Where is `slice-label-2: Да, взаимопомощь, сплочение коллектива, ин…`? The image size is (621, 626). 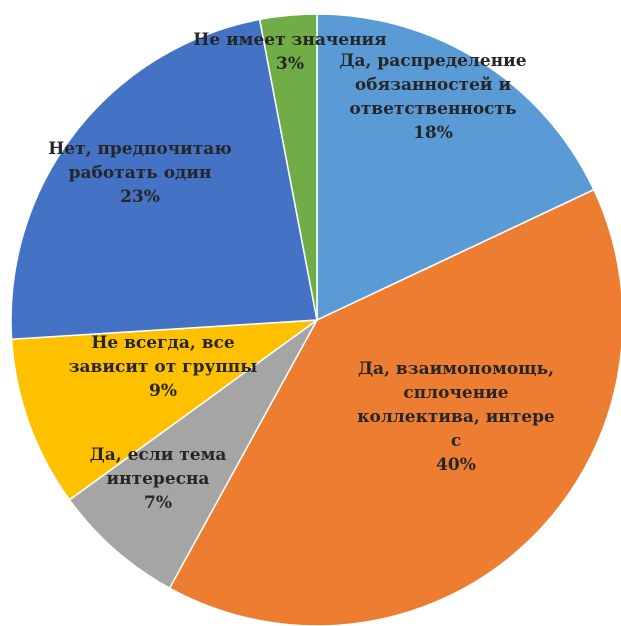 slice-label-2: Да, взаимопомощь, сплочение коллектива, ин… is located at coordinates (456, 417).